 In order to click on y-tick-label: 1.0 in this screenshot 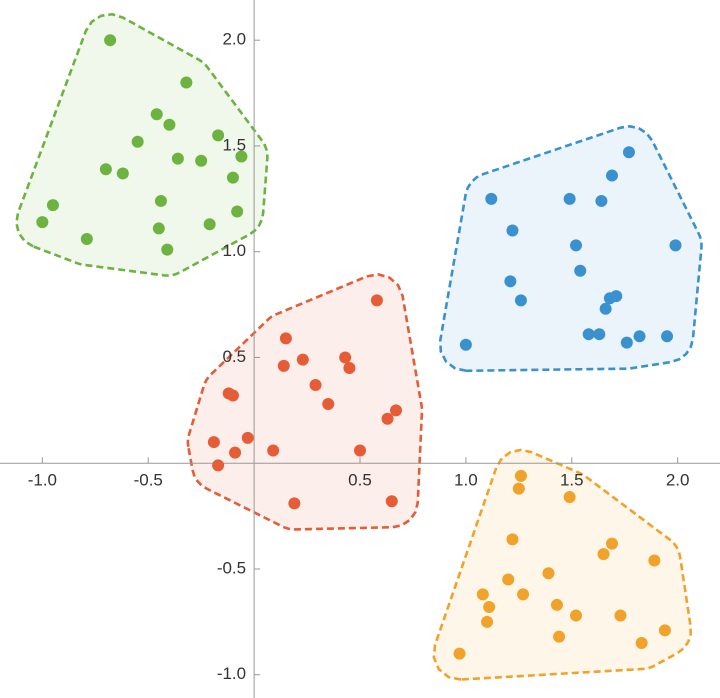, I will do `click(234, 250)`.